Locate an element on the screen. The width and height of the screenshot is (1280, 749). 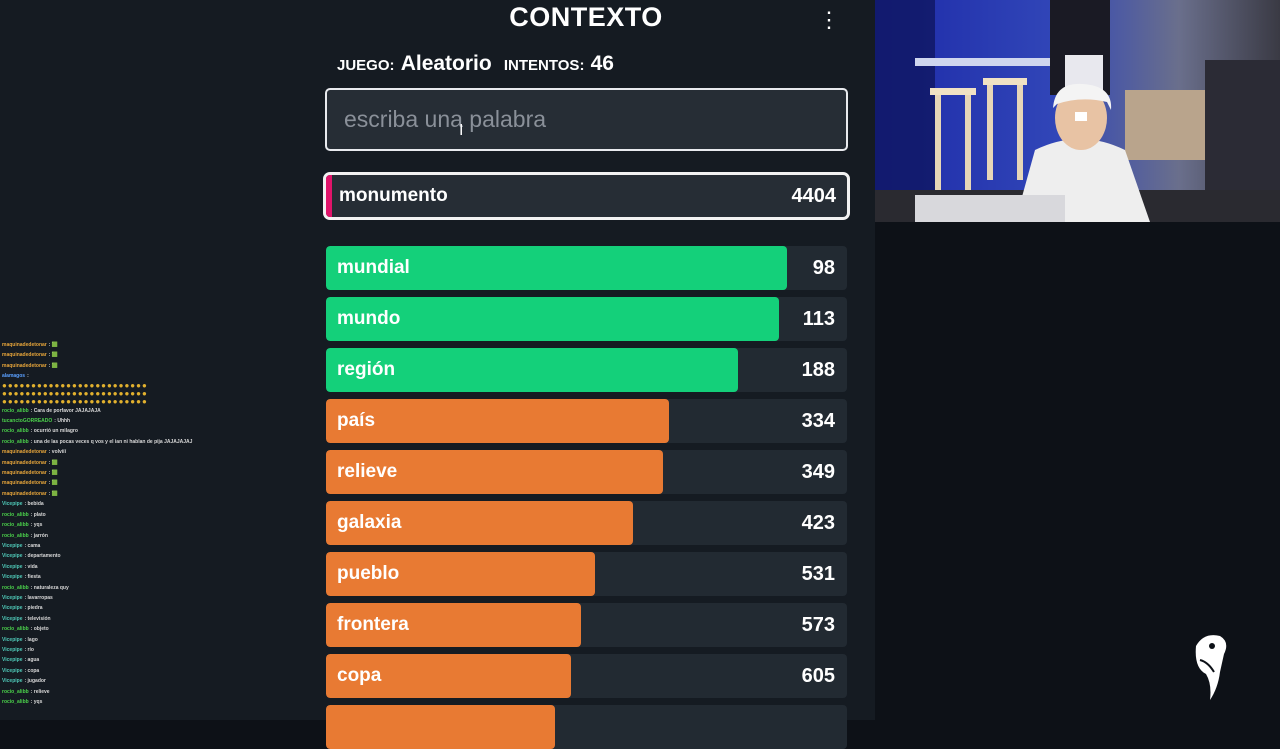
guess-row: copa 605 is located at coordinates (586, 676).